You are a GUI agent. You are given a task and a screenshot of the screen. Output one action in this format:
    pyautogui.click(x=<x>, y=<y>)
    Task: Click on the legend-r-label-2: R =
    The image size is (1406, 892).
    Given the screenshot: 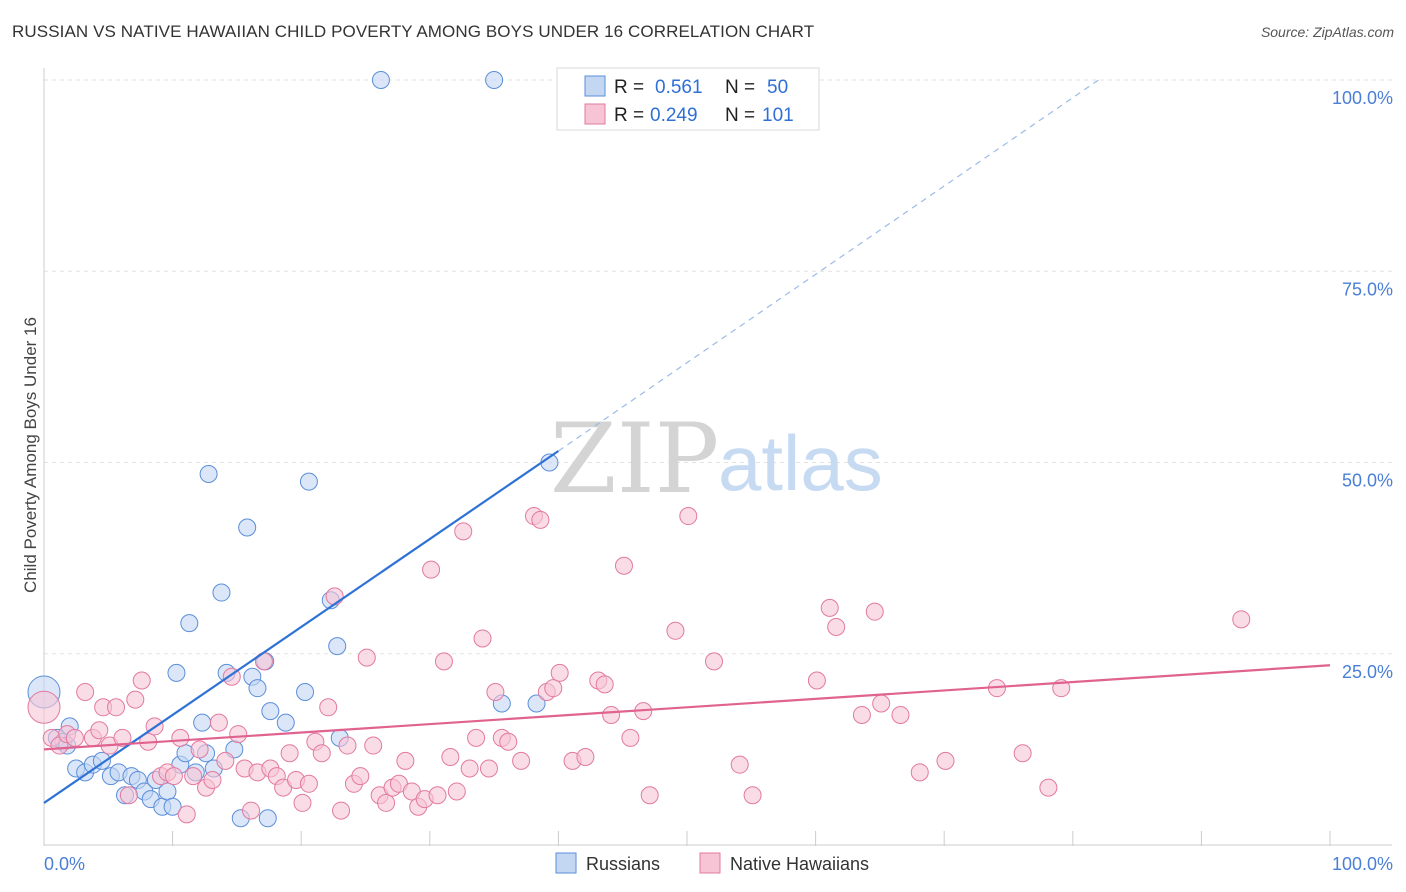 What is the action you would take?
    pyautogui.click(x=629, y=115)
    